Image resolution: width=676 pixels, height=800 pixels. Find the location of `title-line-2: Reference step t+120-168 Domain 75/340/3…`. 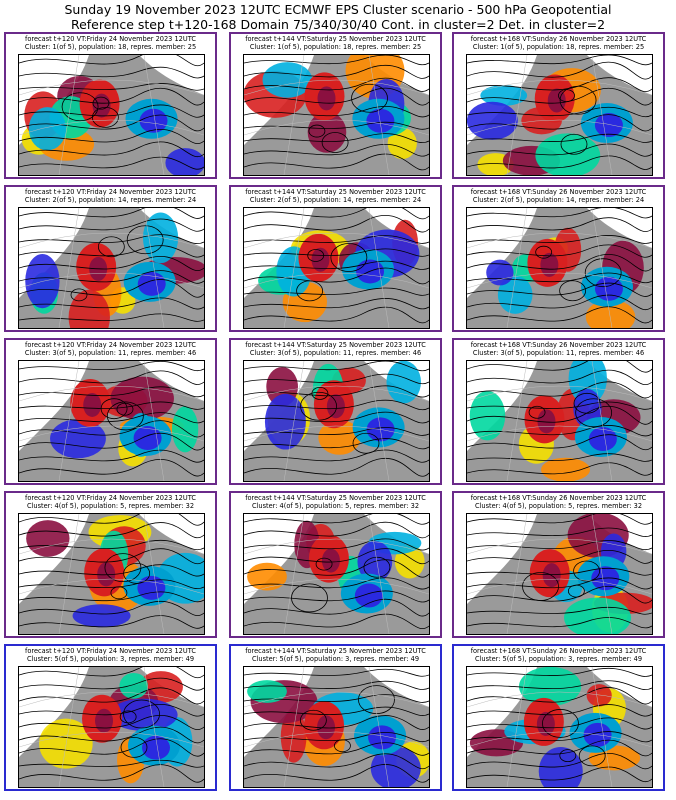

title-line-2: Reference step t+120-168 Domain 75/340/3… is located at coordinates (338, 24).